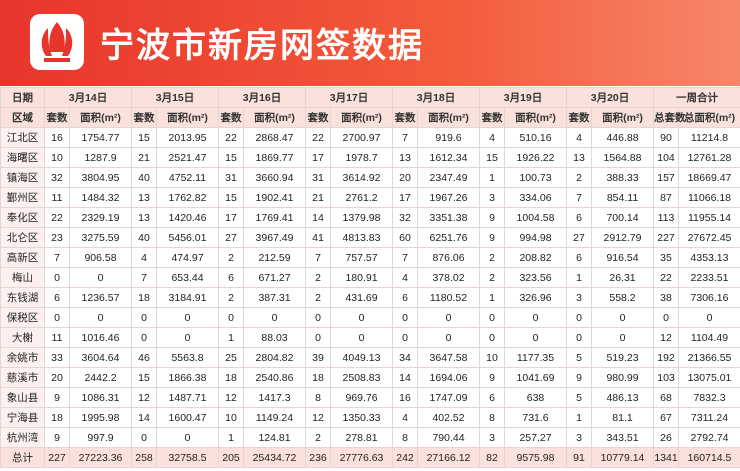  What do you see at coordinates (22, 117) in the screenshot?
I see `column-header: 区域` at bounding box center [22, 117].